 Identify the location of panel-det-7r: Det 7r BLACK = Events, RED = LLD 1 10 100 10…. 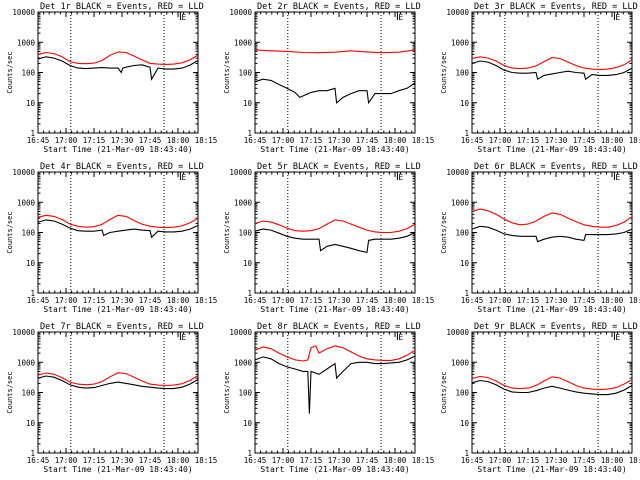
(111, 398).